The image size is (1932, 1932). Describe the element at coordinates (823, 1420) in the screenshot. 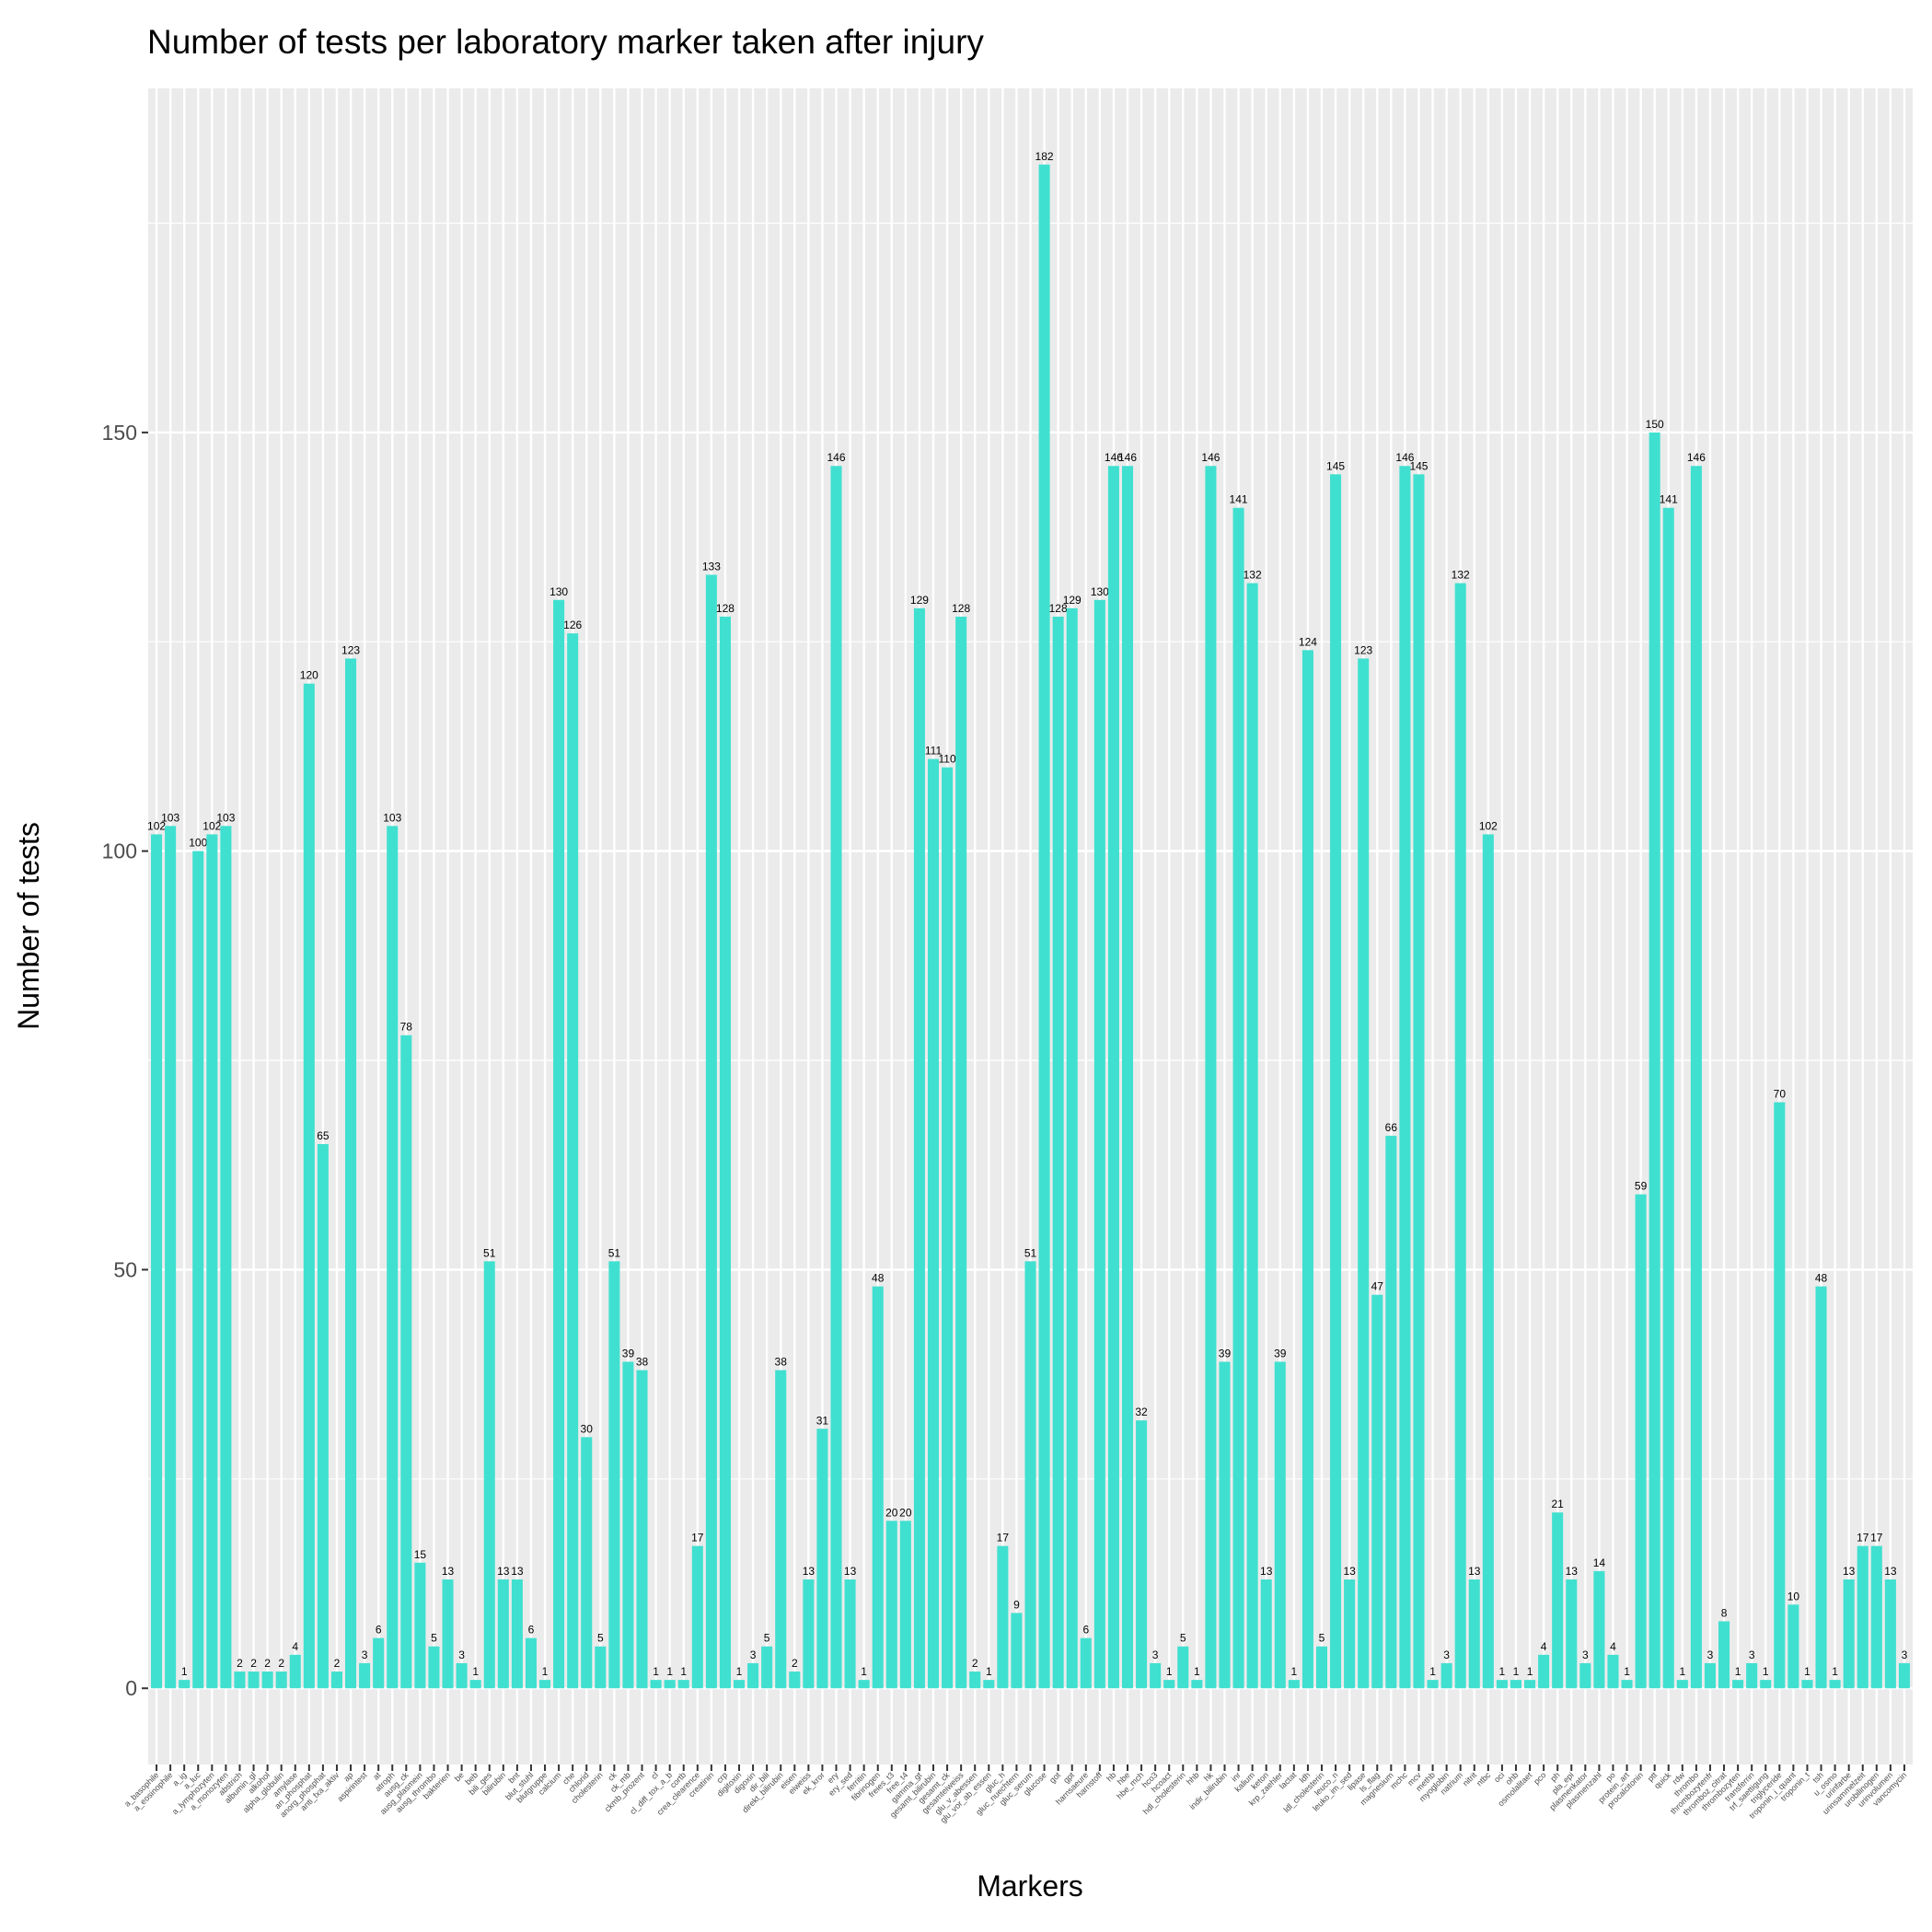

I see `value-label: 31` at that location.